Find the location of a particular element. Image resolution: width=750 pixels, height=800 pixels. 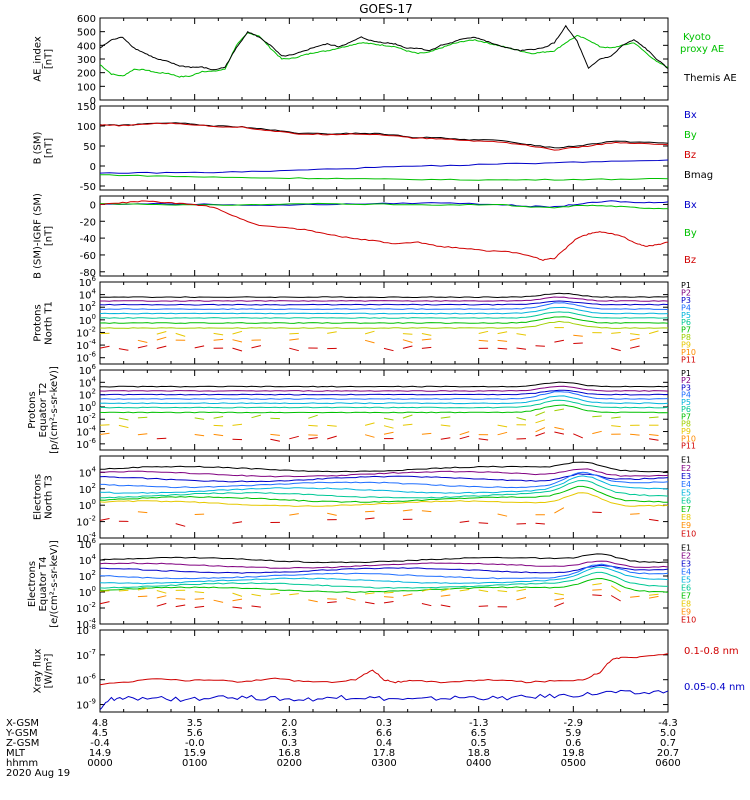

y-axis-label: ProtonsNorth T1 is located at coordinates (44, 323).